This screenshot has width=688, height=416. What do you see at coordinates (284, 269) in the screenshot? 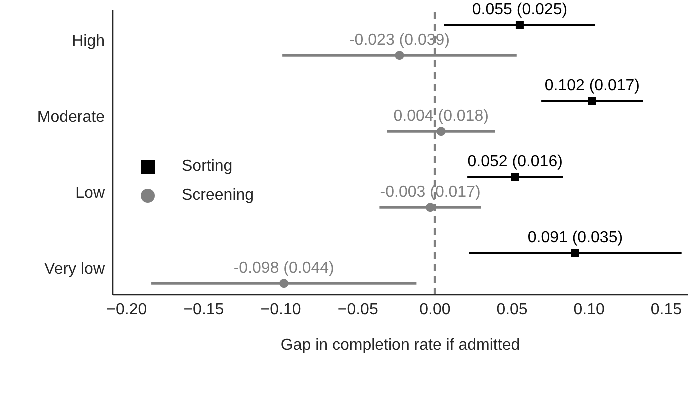
I see `data-label: -0.098 (0.044)` at bounding box center [284, 269].